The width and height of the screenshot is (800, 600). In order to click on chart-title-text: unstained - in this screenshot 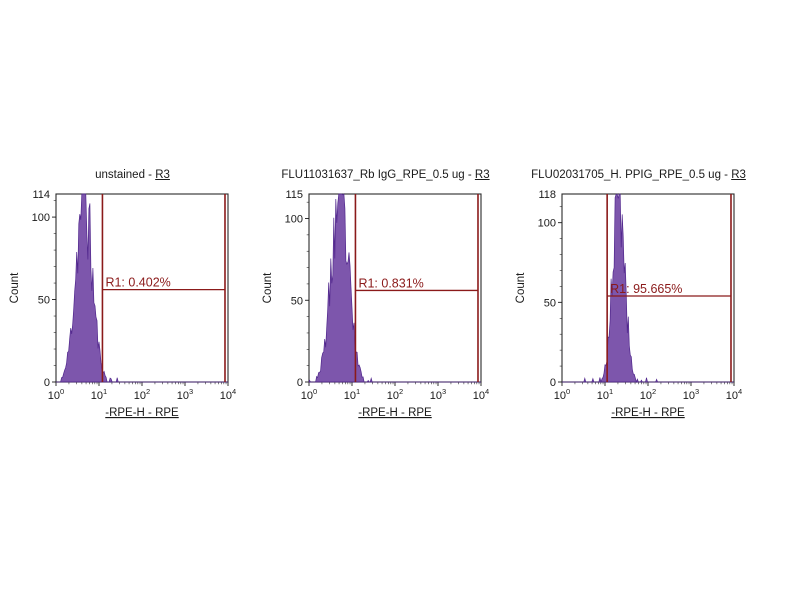, I will do `click(125, 175)`.